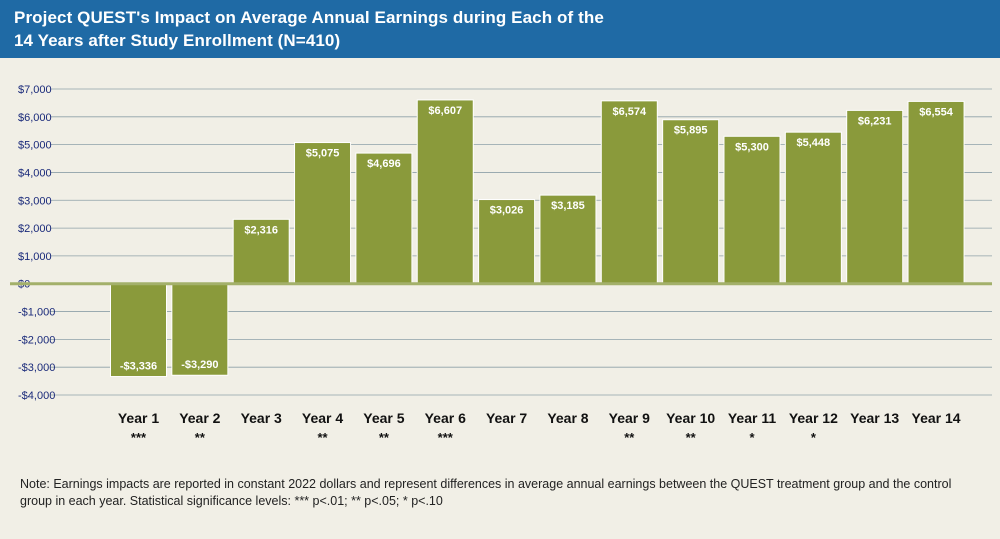 The height and width of the screenshot is (539, 1000). What do you see at coordinates (35, 257) in the screenshot?
I see `y-tick-label: $1,000` at bounding box center [35, 257].